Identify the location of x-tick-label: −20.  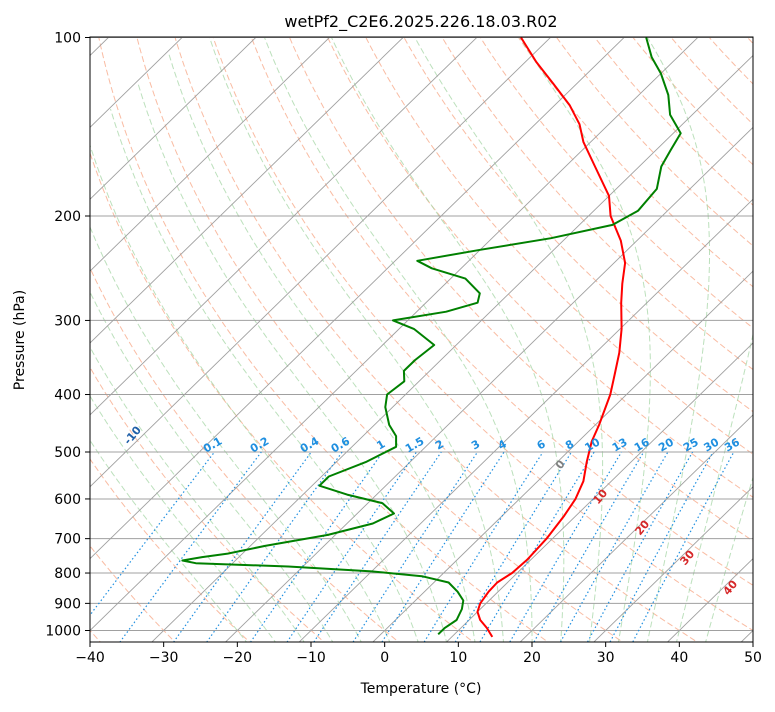
(238, 658).